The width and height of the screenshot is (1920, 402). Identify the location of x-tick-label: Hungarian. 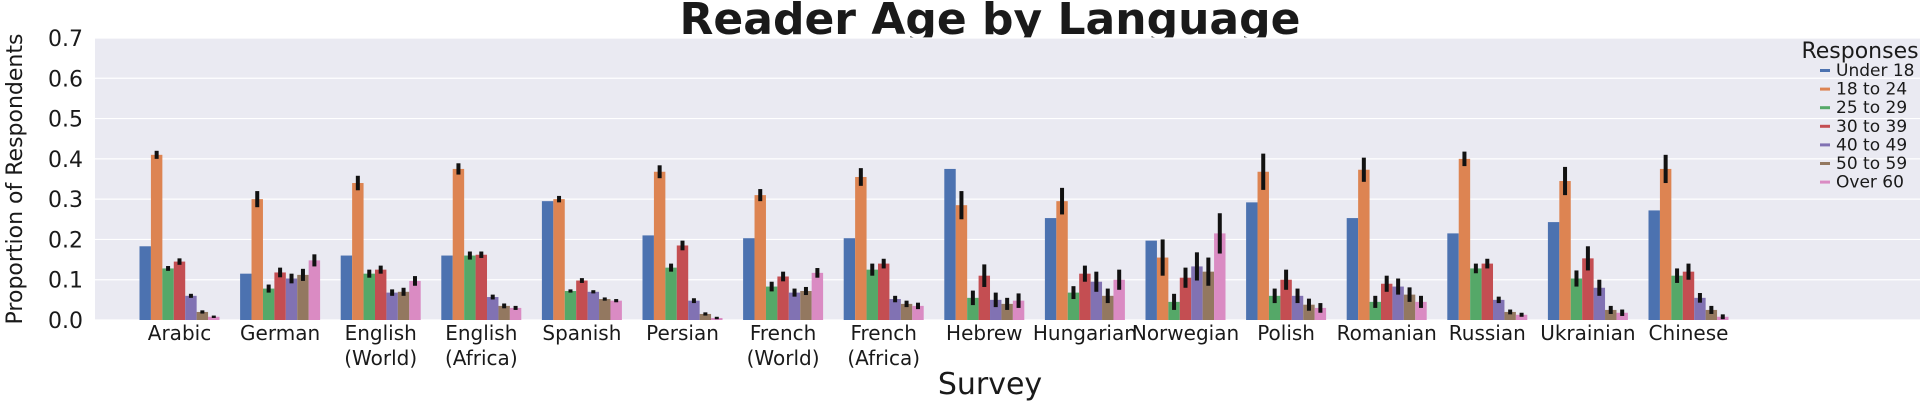
(1085, 333).